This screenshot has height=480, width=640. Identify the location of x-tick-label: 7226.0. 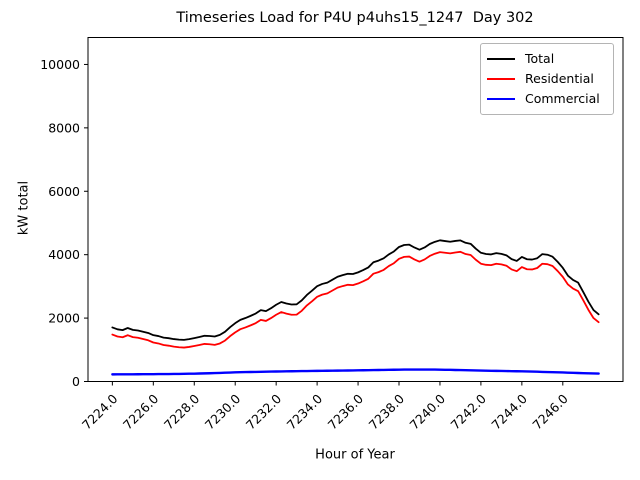
(141, 412).